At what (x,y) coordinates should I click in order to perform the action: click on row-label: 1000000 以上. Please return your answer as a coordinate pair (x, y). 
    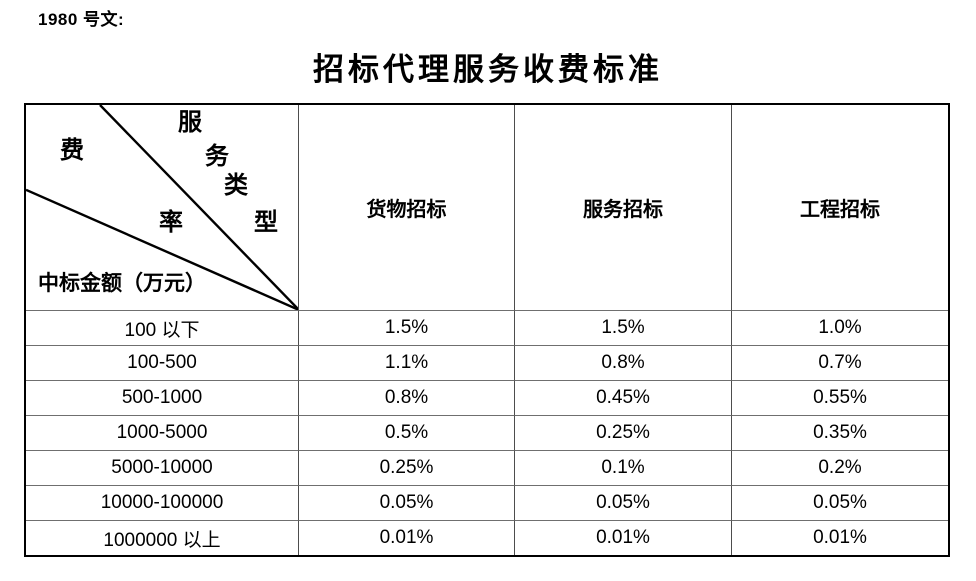
    Looking at the image, I should click on (162, 537).